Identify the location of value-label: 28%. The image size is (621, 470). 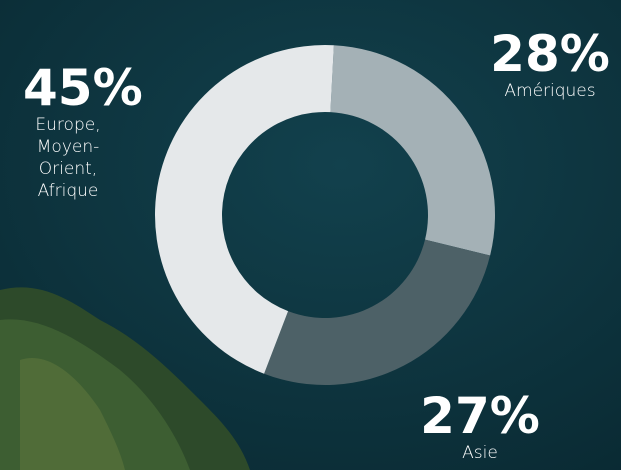
(550, 54).